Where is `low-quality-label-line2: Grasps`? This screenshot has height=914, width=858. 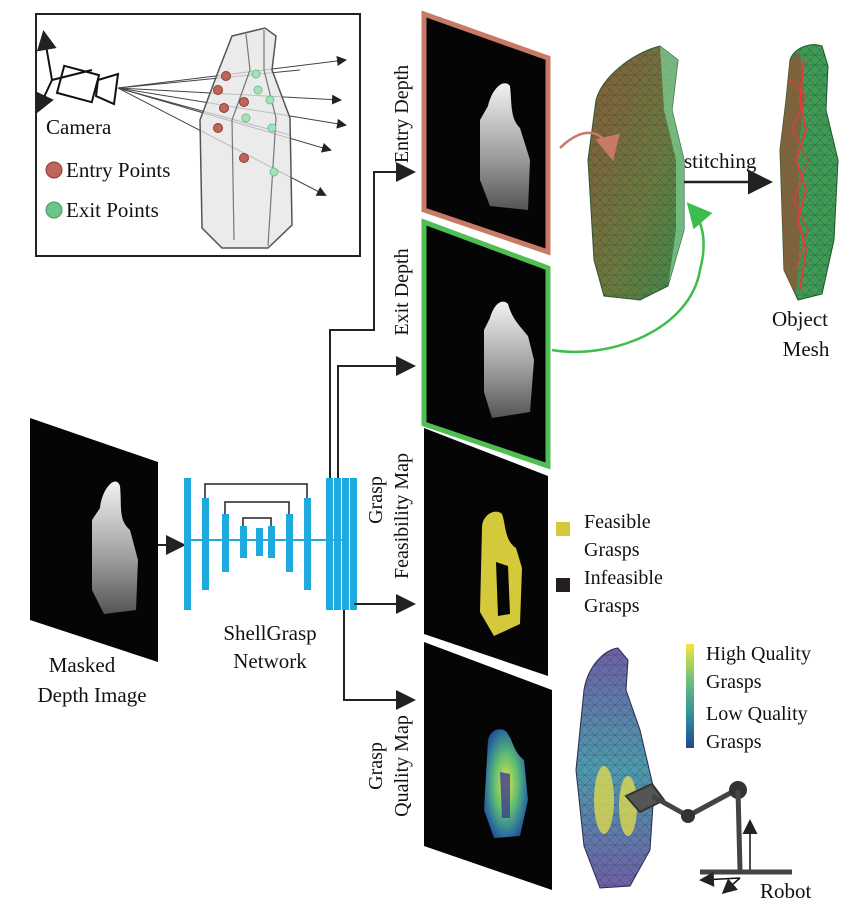
low-quality-label-line2: Grasps is located at coordinates (734, 742).